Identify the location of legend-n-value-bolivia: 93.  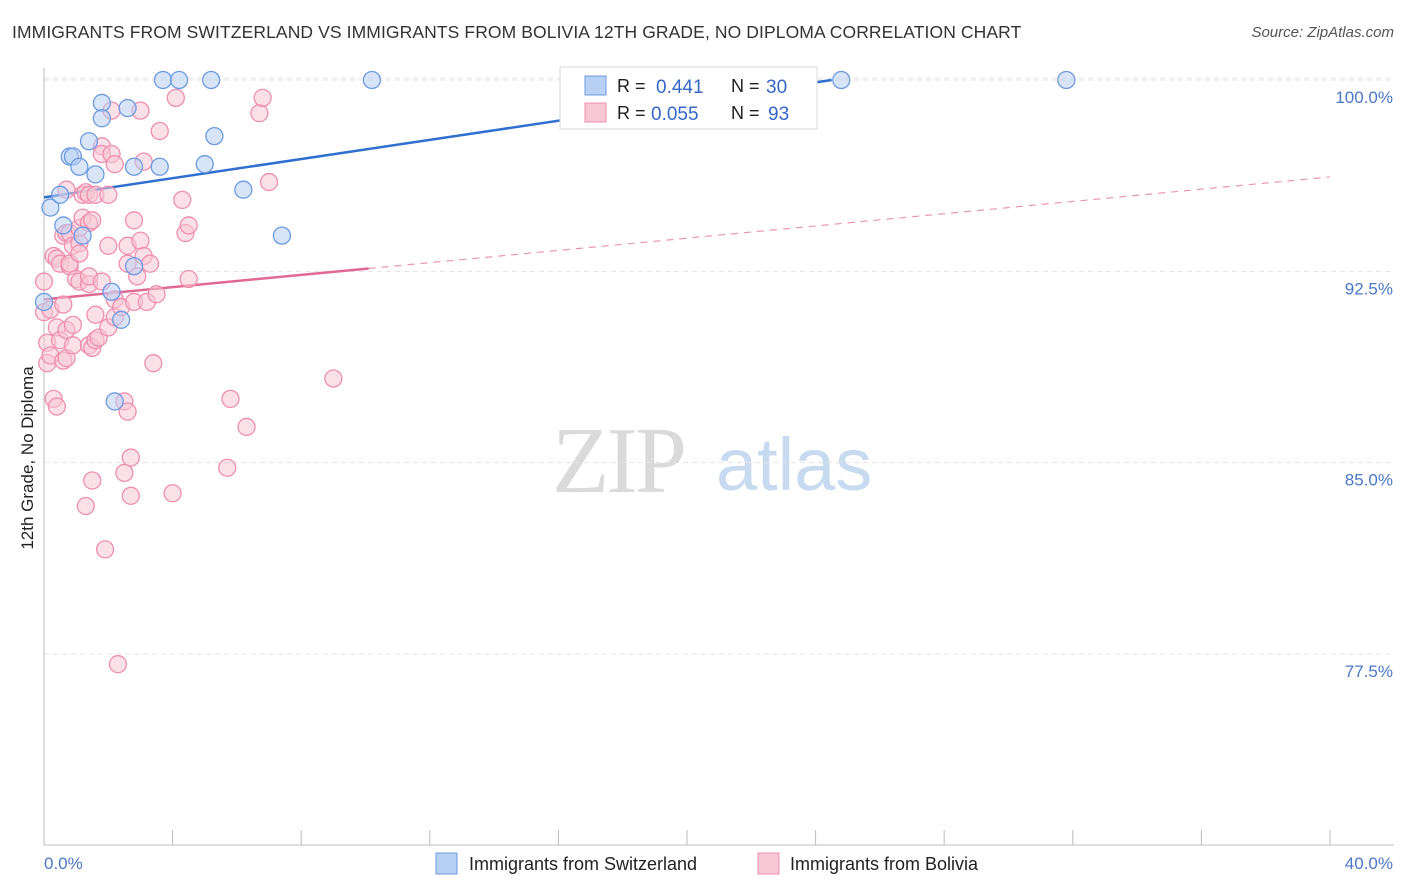
(778, 114).